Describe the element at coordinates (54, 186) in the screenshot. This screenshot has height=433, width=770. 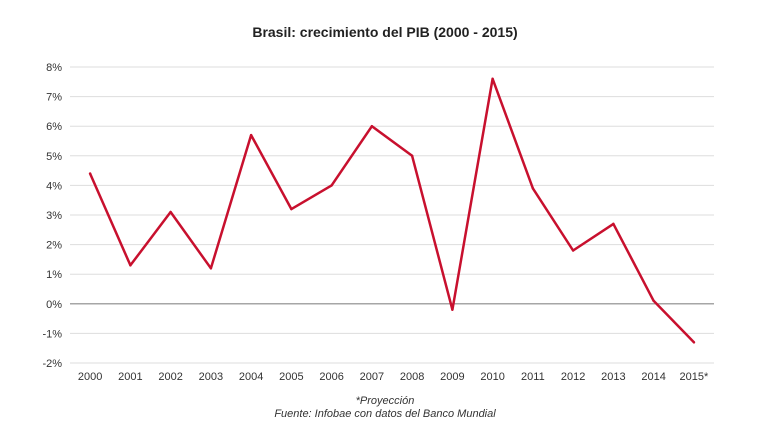
I see `y-tick-label: 4%` at that location.